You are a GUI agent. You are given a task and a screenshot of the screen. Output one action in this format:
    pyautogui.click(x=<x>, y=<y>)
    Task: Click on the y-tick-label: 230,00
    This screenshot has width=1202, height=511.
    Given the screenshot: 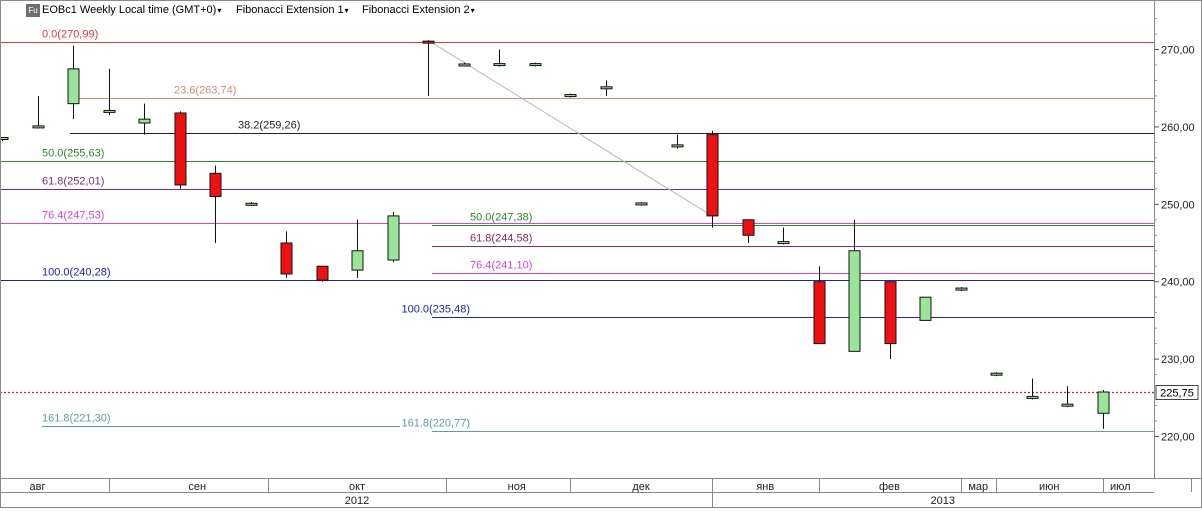 What is the action you would take?
    pyautogui.click(x=1178, y=360)
    